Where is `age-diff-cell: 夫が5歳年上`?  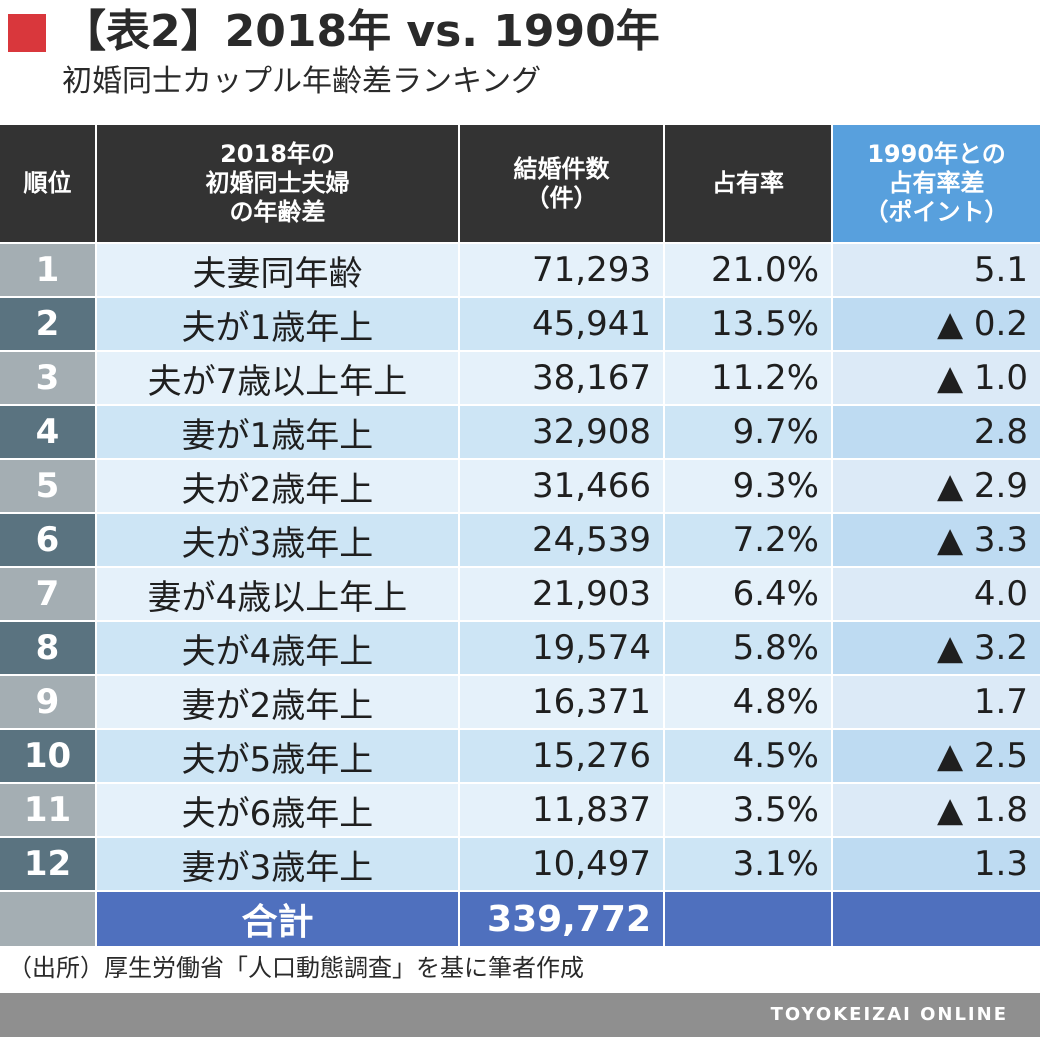 age-diff-cell: 夫が5歳年上 is located at coordinates (278, 755).